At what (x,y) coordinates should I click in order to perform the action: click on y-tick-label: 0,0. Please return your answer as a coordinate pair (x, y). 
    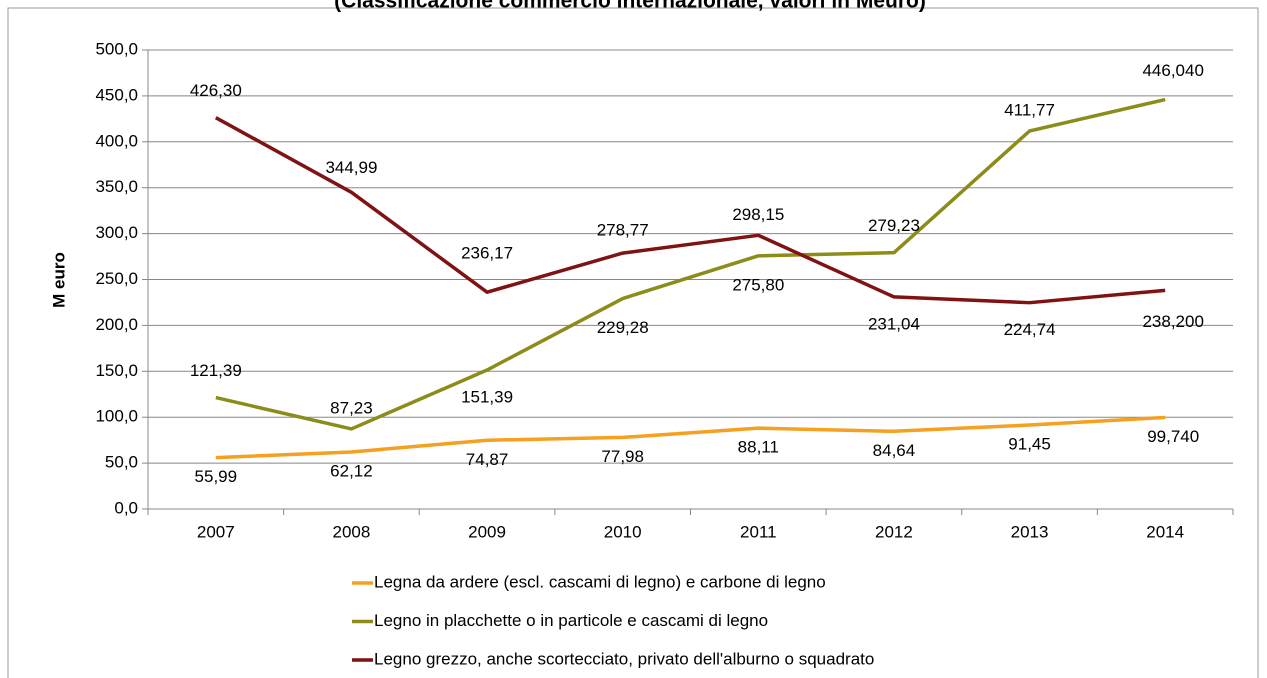
    Looking at the image, I should click on (126, 507).